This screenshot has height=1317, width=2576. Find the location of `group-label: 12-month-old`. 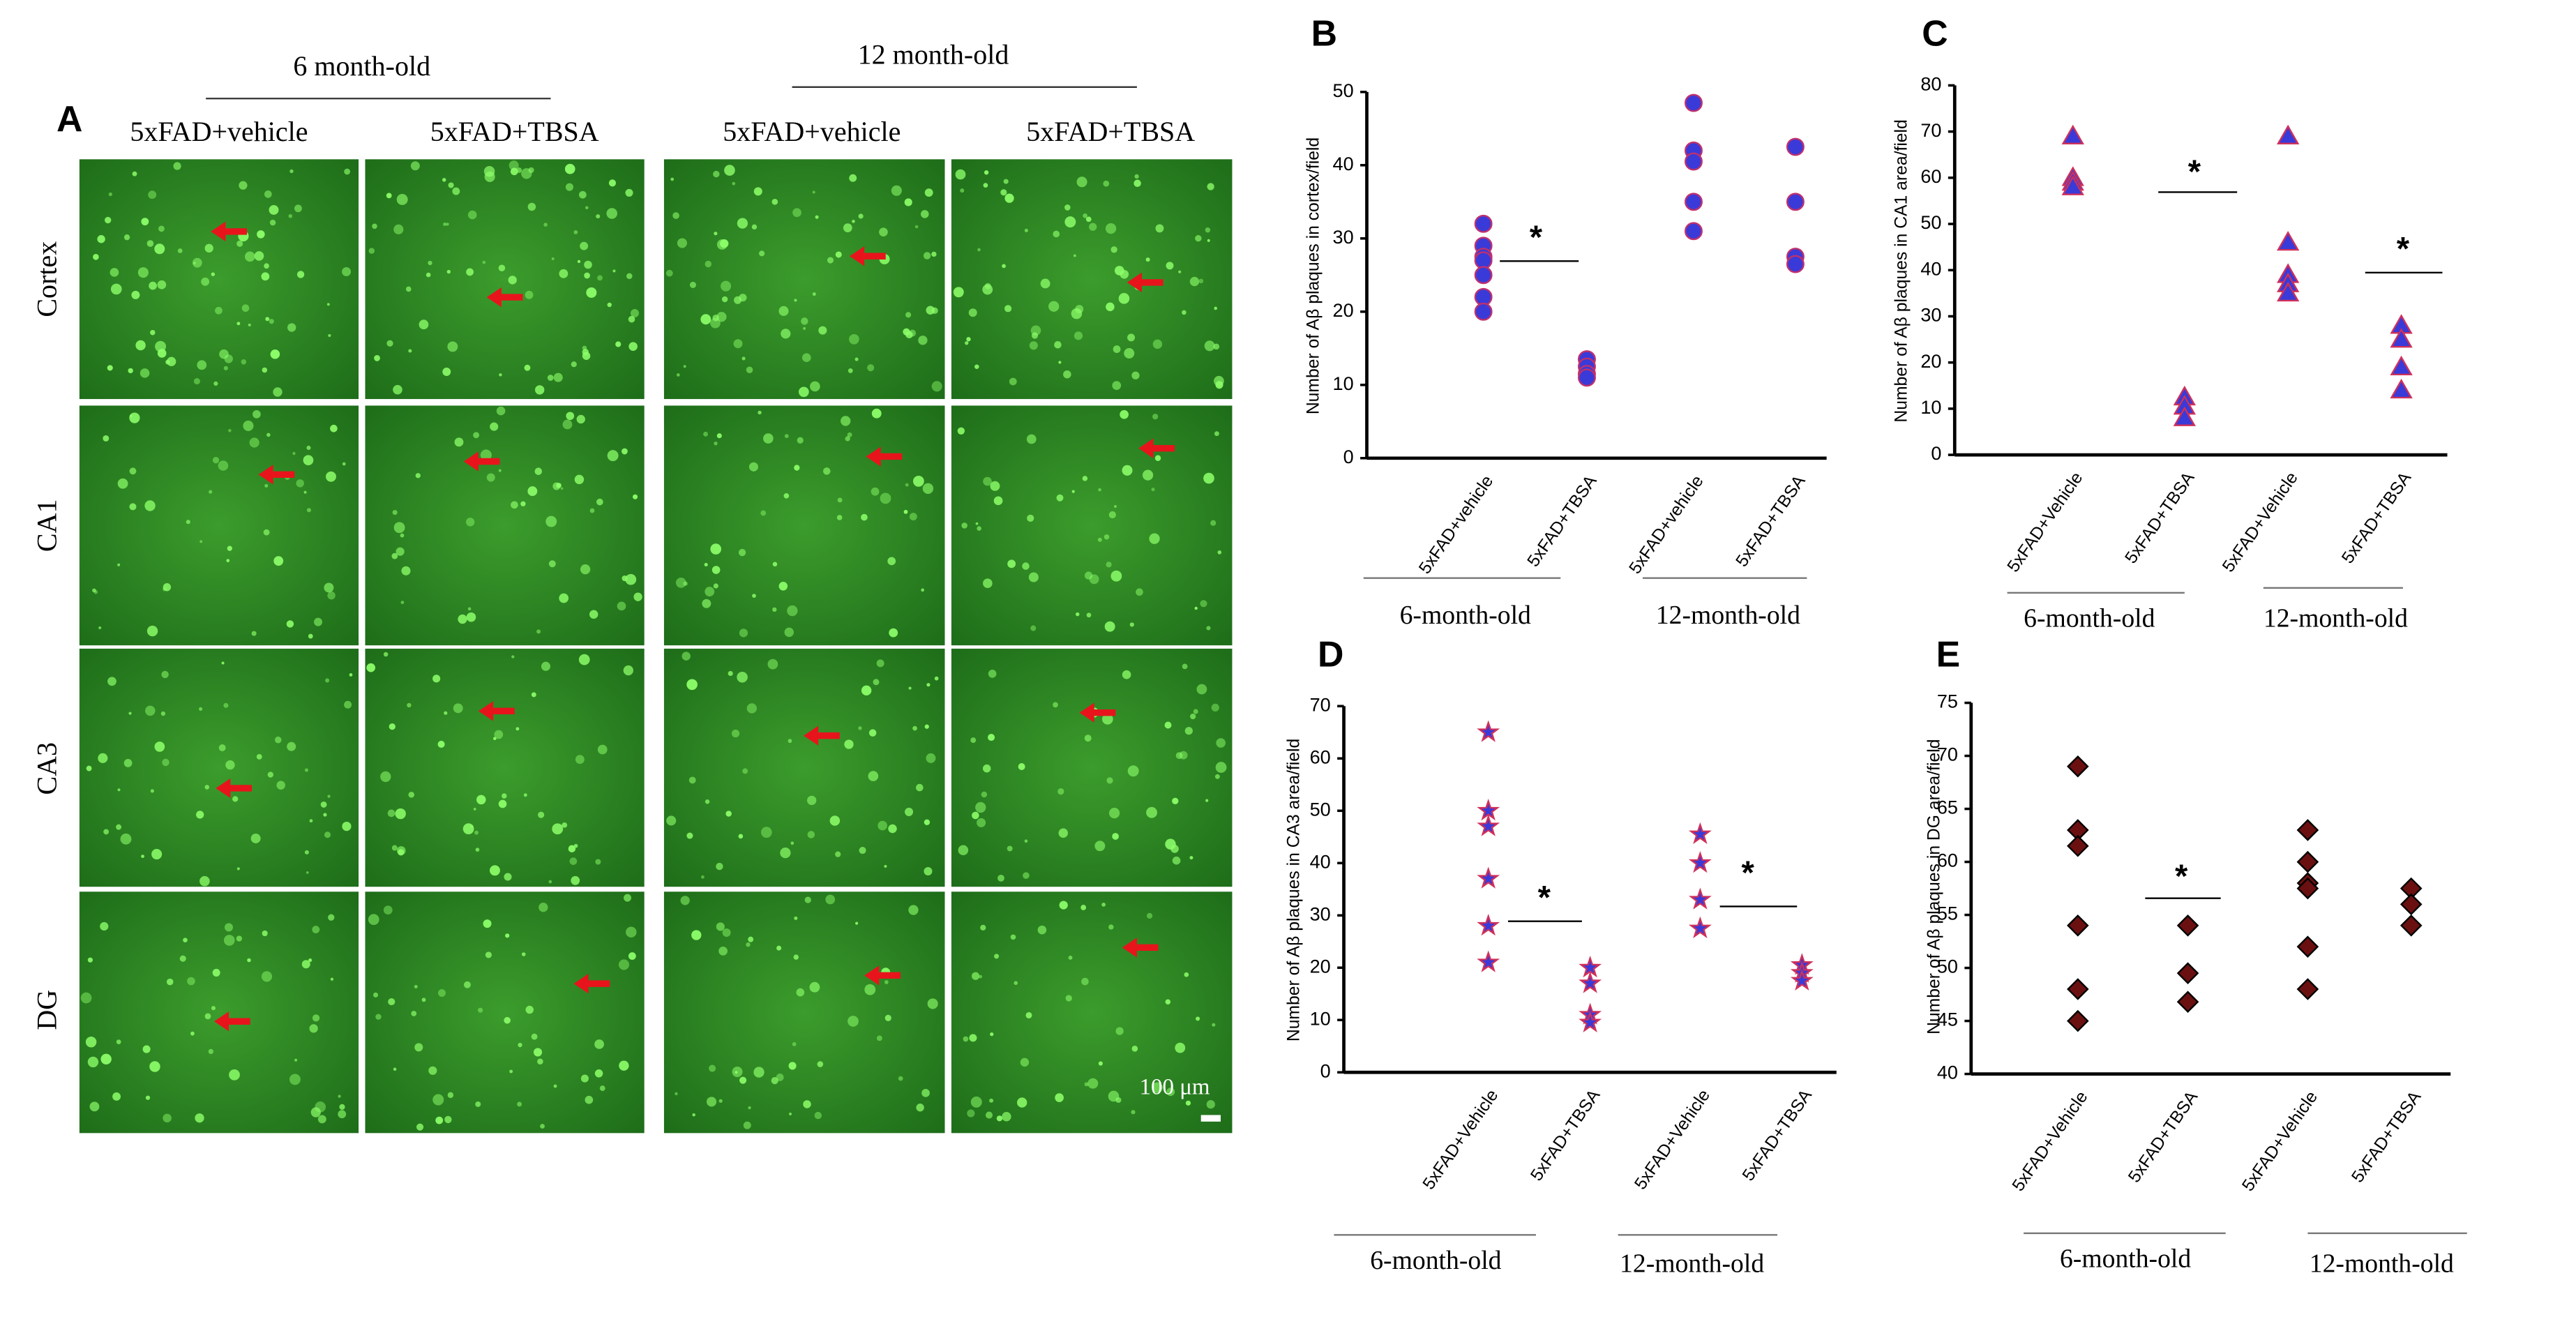

group-label: 12-month-old is located at coordinates (2382, 1264).